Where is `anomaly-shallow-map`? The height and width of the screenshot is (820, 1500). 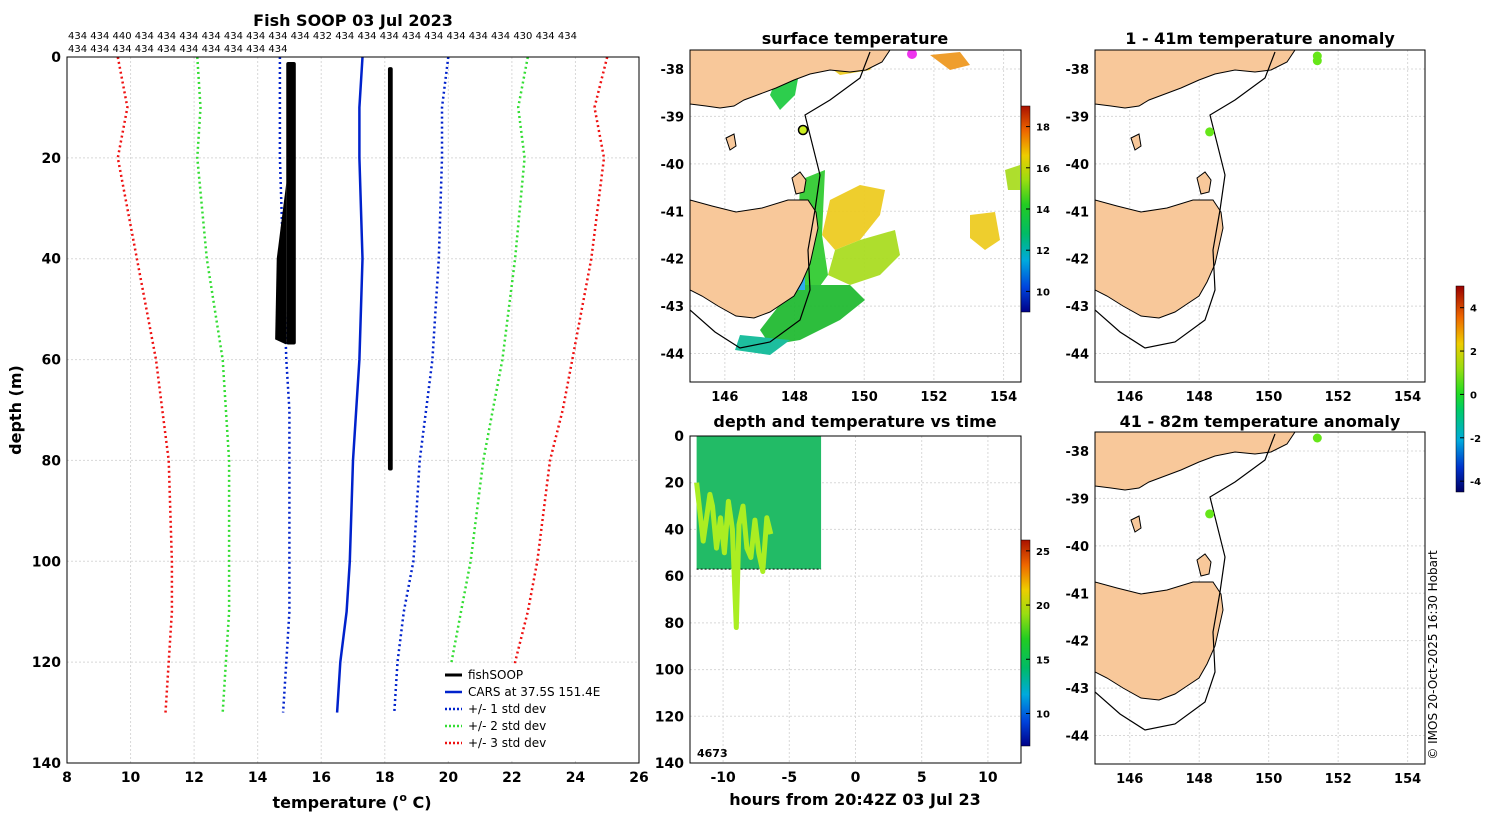 anomaly-shallow-map is located at coordinates (1260, 216).